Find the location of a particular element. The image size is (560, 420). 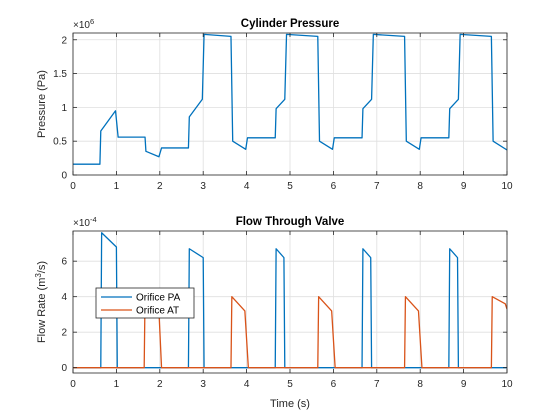

y-axis-label-end: /s) is located at coordinates (42, 267).